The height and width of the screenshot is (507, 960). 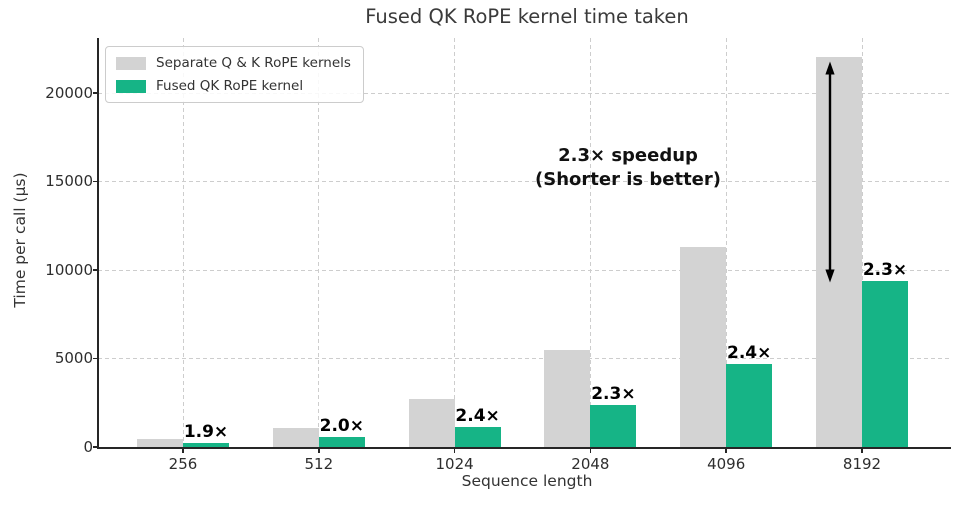 What do you see at coordinates (590, 464) in the screenshot?
I see `x-tick-label: 2048` at bounding box center [590, 464].